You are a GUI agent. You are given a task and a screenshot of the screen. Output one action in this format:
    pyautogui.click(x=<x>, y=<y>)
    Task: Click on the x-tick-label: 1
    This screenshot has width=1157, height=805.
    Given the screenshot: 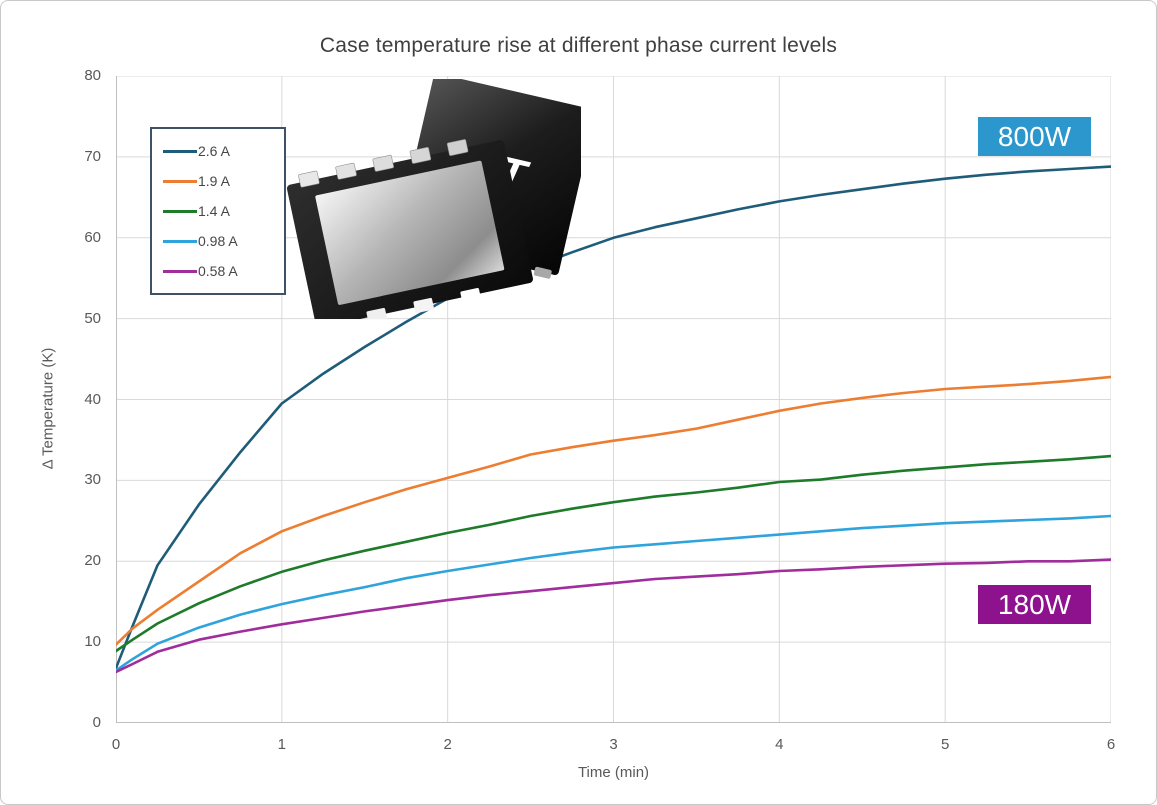 What is the action you would take?
    pyautogui.click(x=281, y=744)
    